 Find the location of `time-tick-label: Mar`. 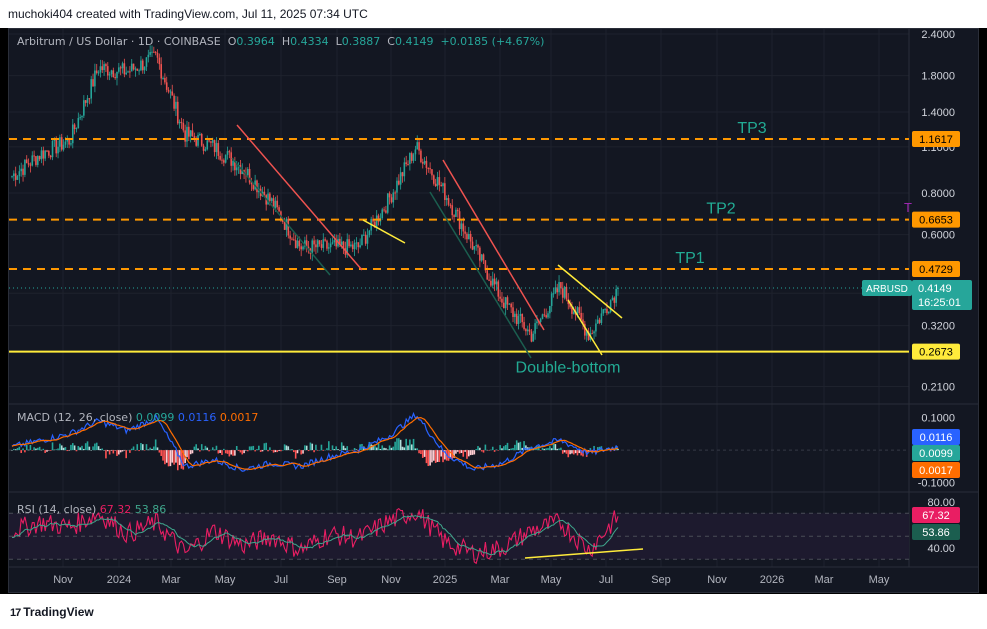

time-tick-label: Mar is located at coordinates (500, 580).